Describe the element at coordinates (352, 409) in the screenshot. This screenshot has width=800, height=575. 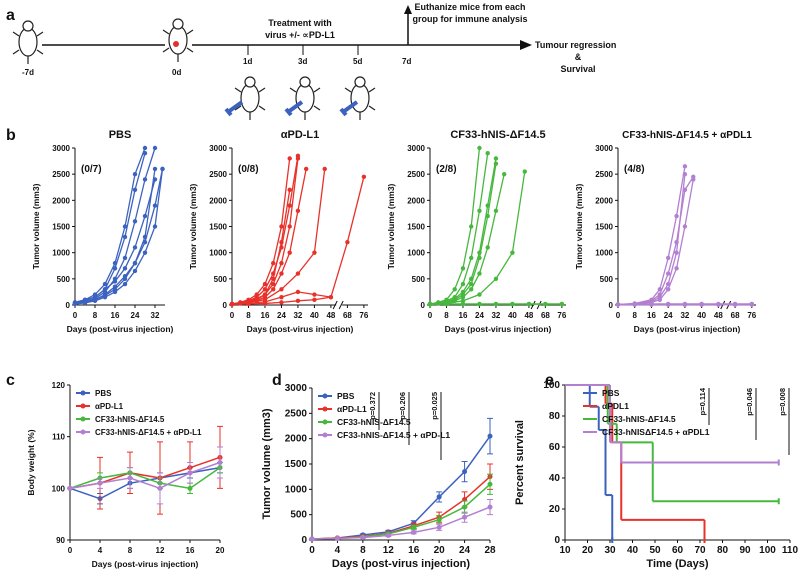
I see `legend-label: αPD-L1` at that location.